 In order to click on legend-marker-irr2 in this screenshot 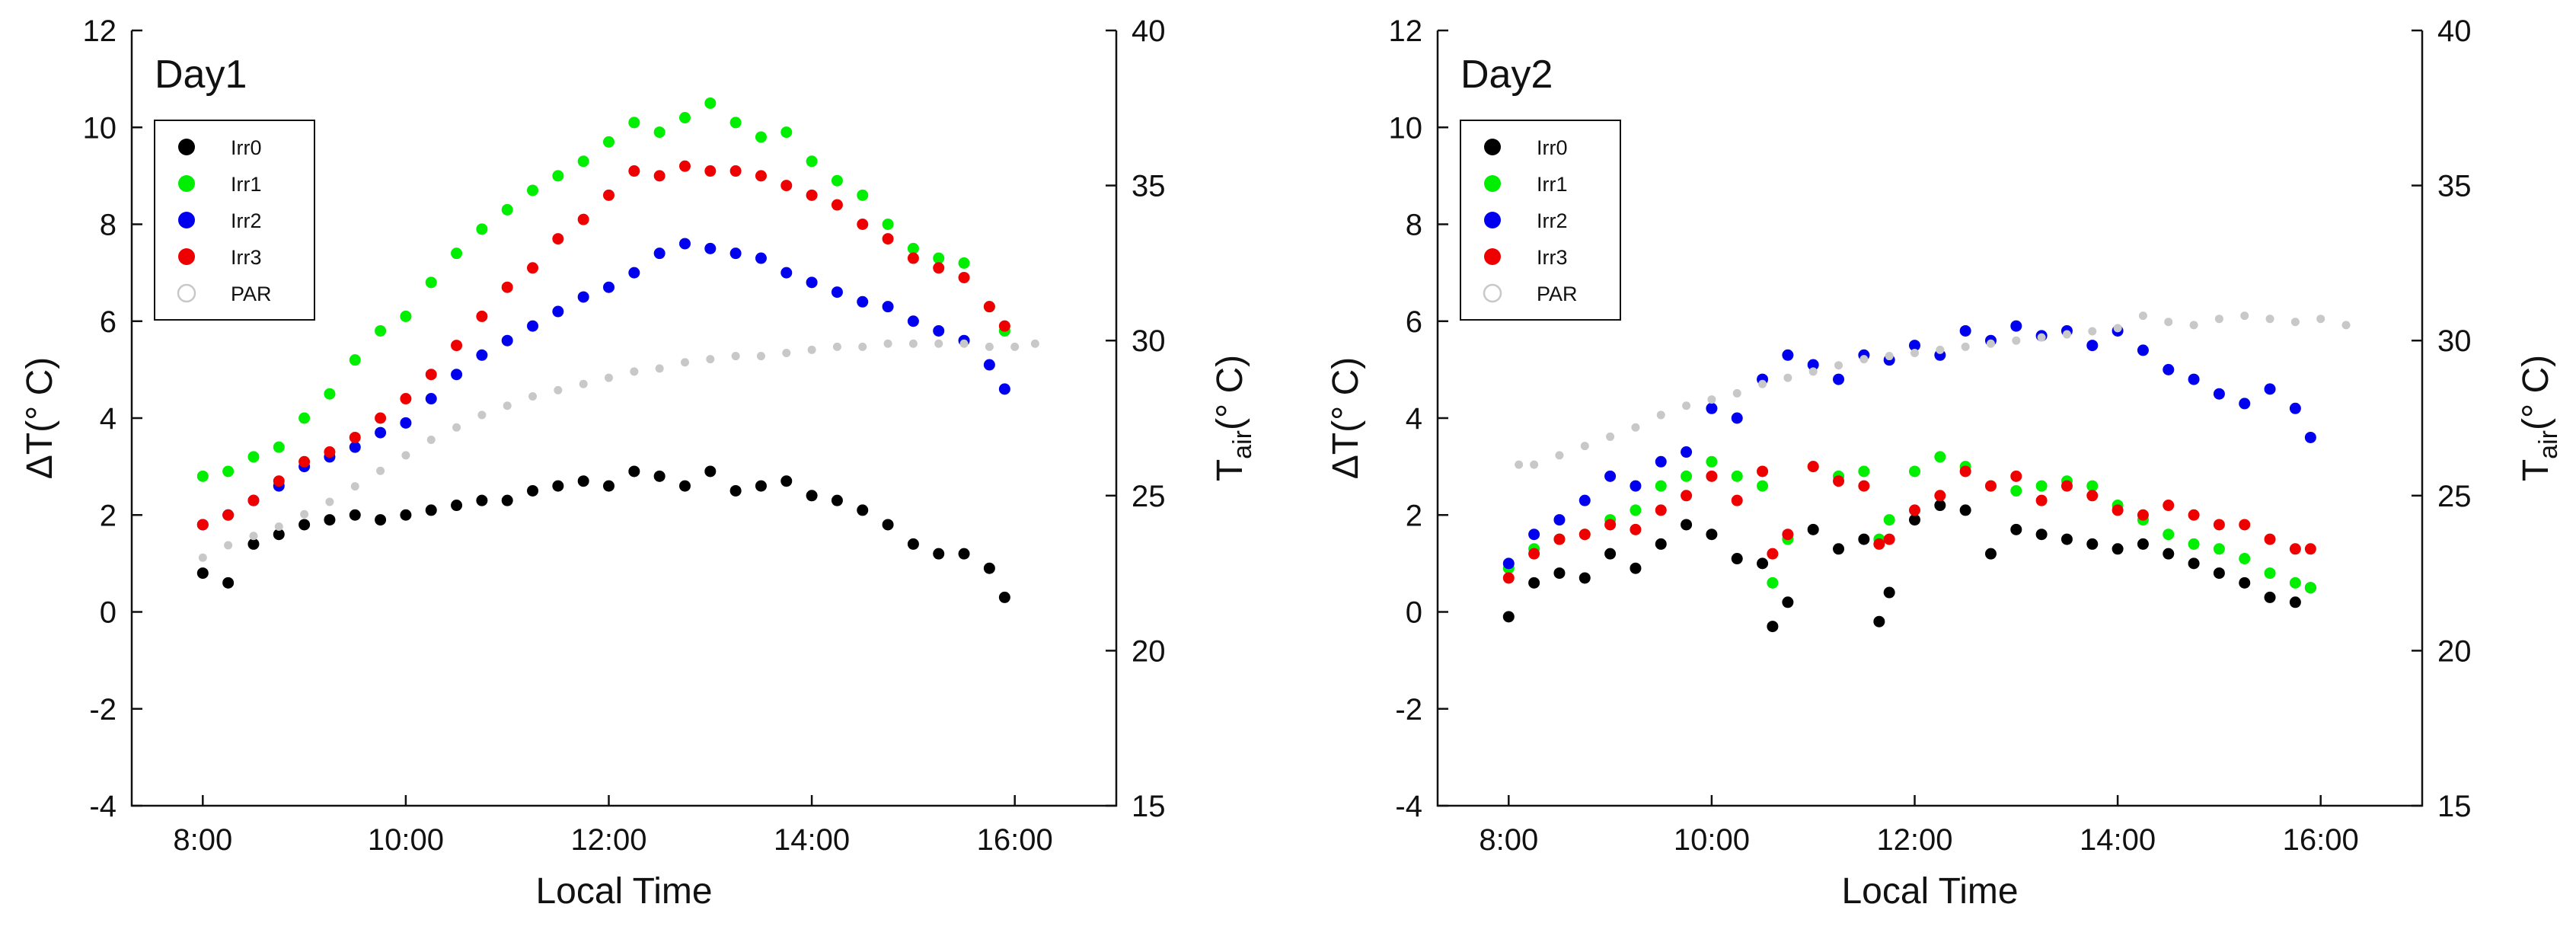, I will do `click(186, 220)`.